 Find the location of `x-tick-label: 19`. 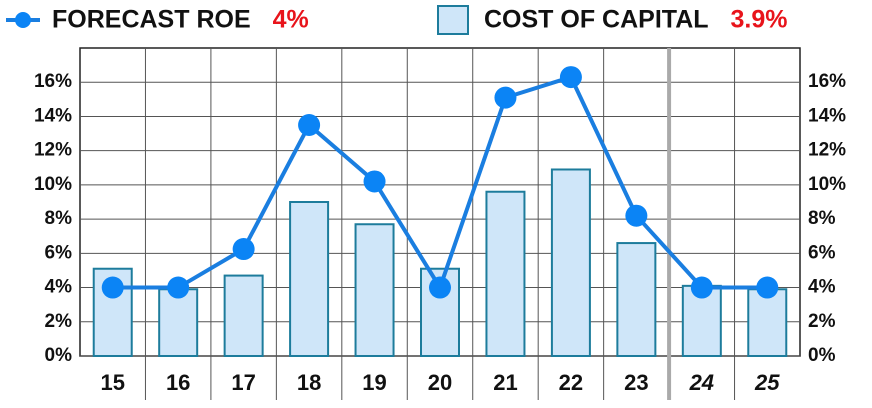

x-tick-label: 19 is located at coordinates (374, 382).